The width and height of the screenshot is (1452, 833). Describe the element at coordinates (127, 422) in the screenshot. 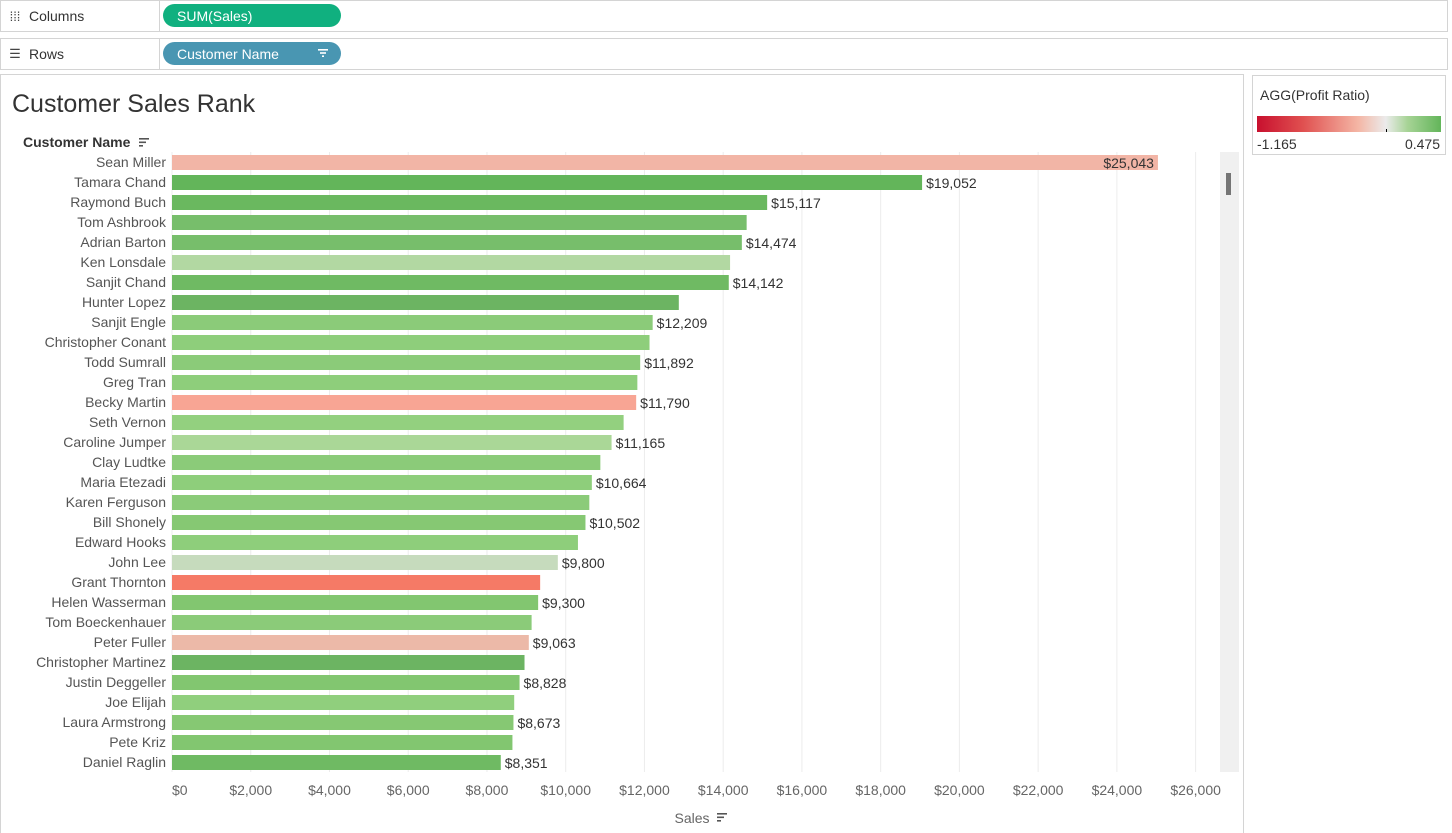

I see `customer-name-label: Seth Vernon` at that location.